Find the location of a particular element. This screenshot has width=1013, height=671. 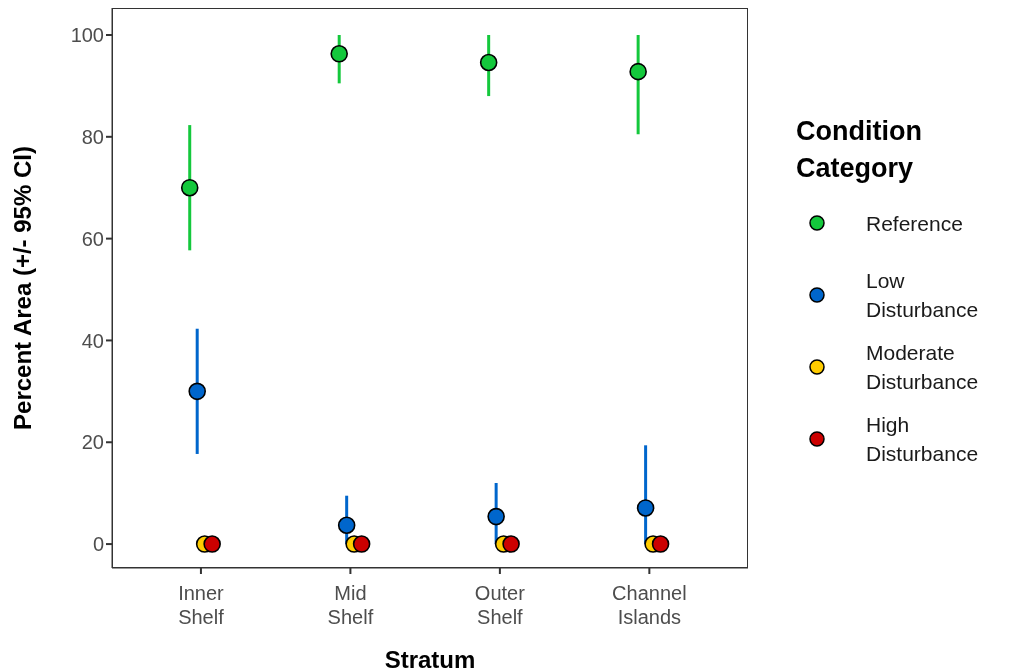

y-tick-label: 100 is located at coordinates (87, 35).